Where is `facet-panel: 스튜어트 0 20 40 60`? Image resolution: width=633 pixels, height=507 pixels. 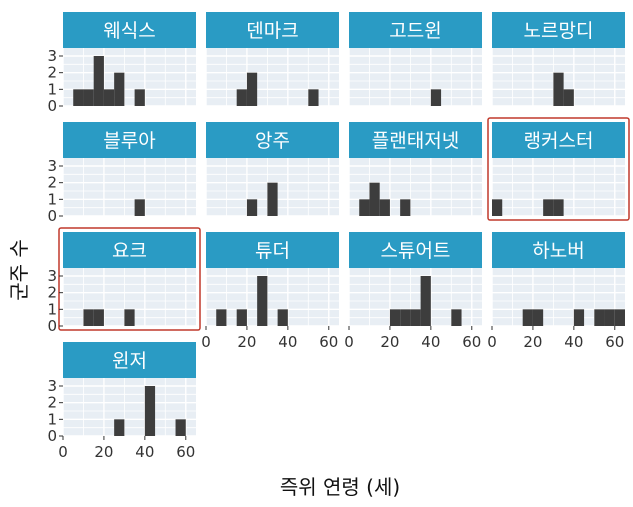 facet-panel: 스튜어트 0 20 40 60 is located at coordinates (413, 291).